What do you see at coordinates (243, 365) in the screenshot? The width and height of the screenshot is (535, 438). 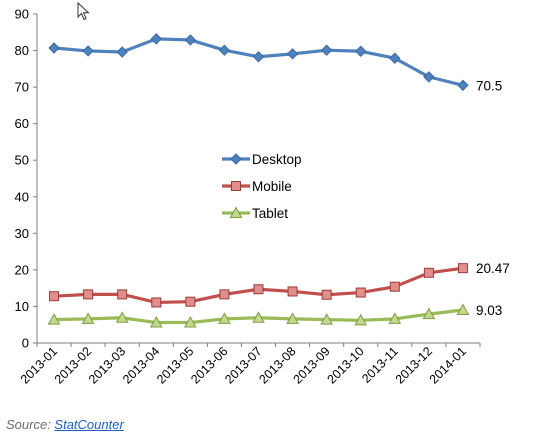 I see `x-tick-label: 2013-07` at bounding box center [243, 365].